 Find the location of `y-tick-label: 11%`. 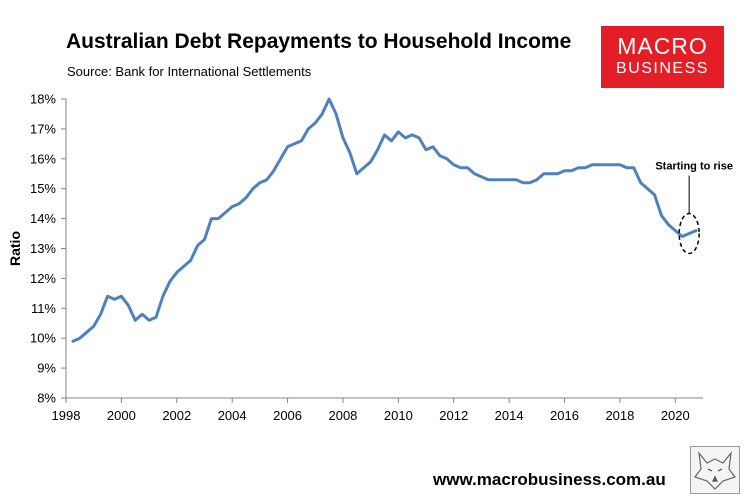

y-tick-label: 11% is located at coordinates (43, 308).